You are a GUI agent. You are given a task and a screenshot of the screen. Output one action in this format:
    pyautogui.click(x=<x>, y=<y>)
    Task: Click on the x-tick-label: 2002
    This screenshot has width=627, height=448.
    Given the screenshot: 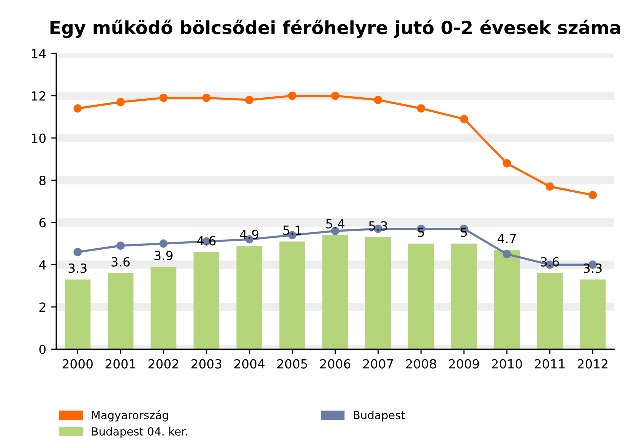 What is the action you would take?
    pyautogui.click(x=163, y=364)
    